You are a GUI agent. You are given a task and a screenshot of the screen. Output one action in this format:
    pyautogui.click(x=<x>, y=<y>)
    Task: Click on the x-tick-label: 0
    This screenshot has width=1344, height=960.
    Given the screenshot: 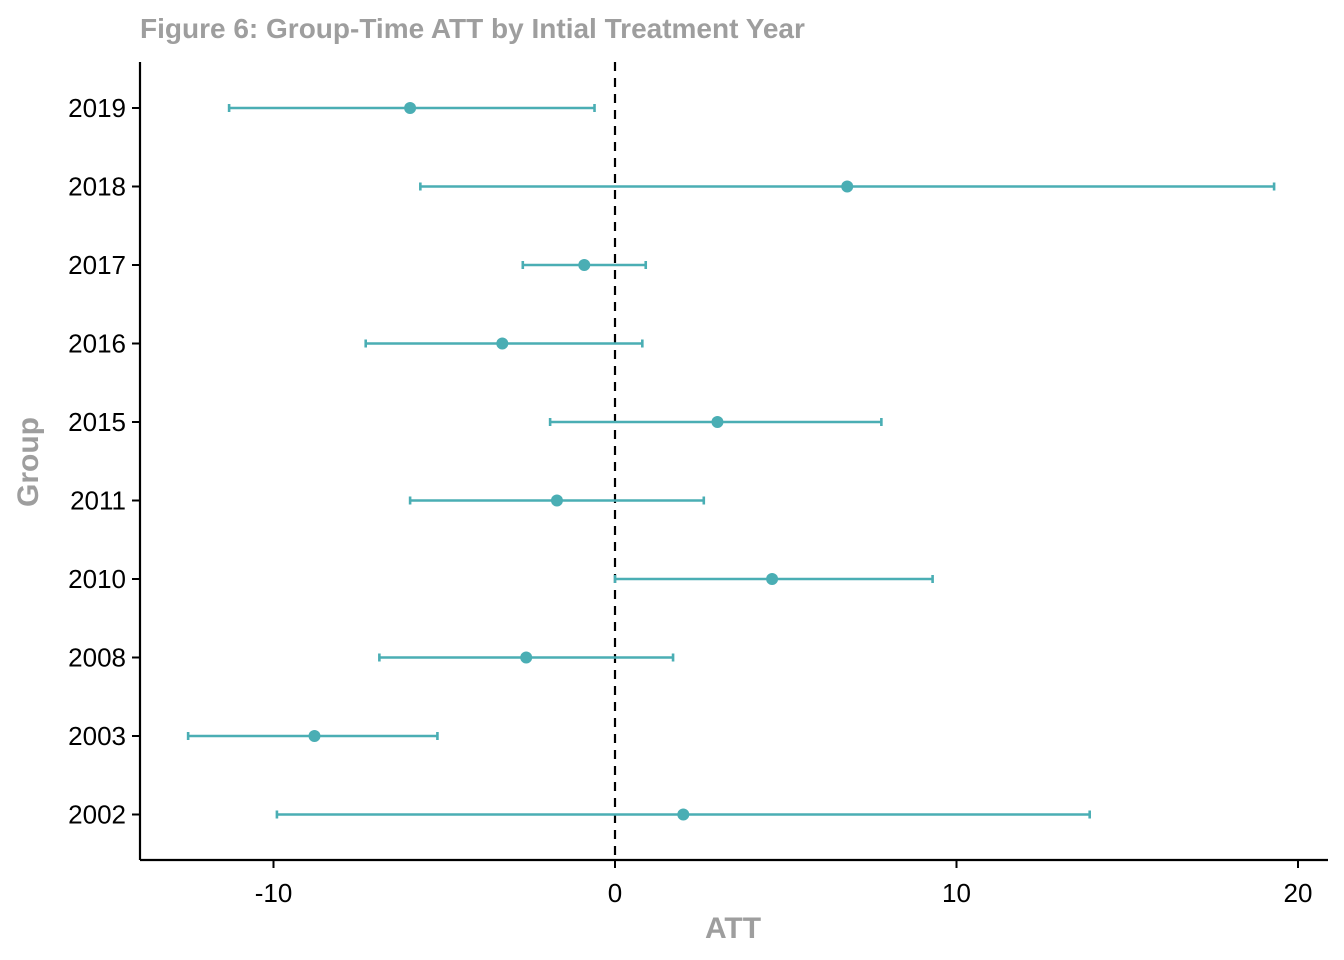 What is the action you would take?
    pyautogui.click(x=615, y=893)
    